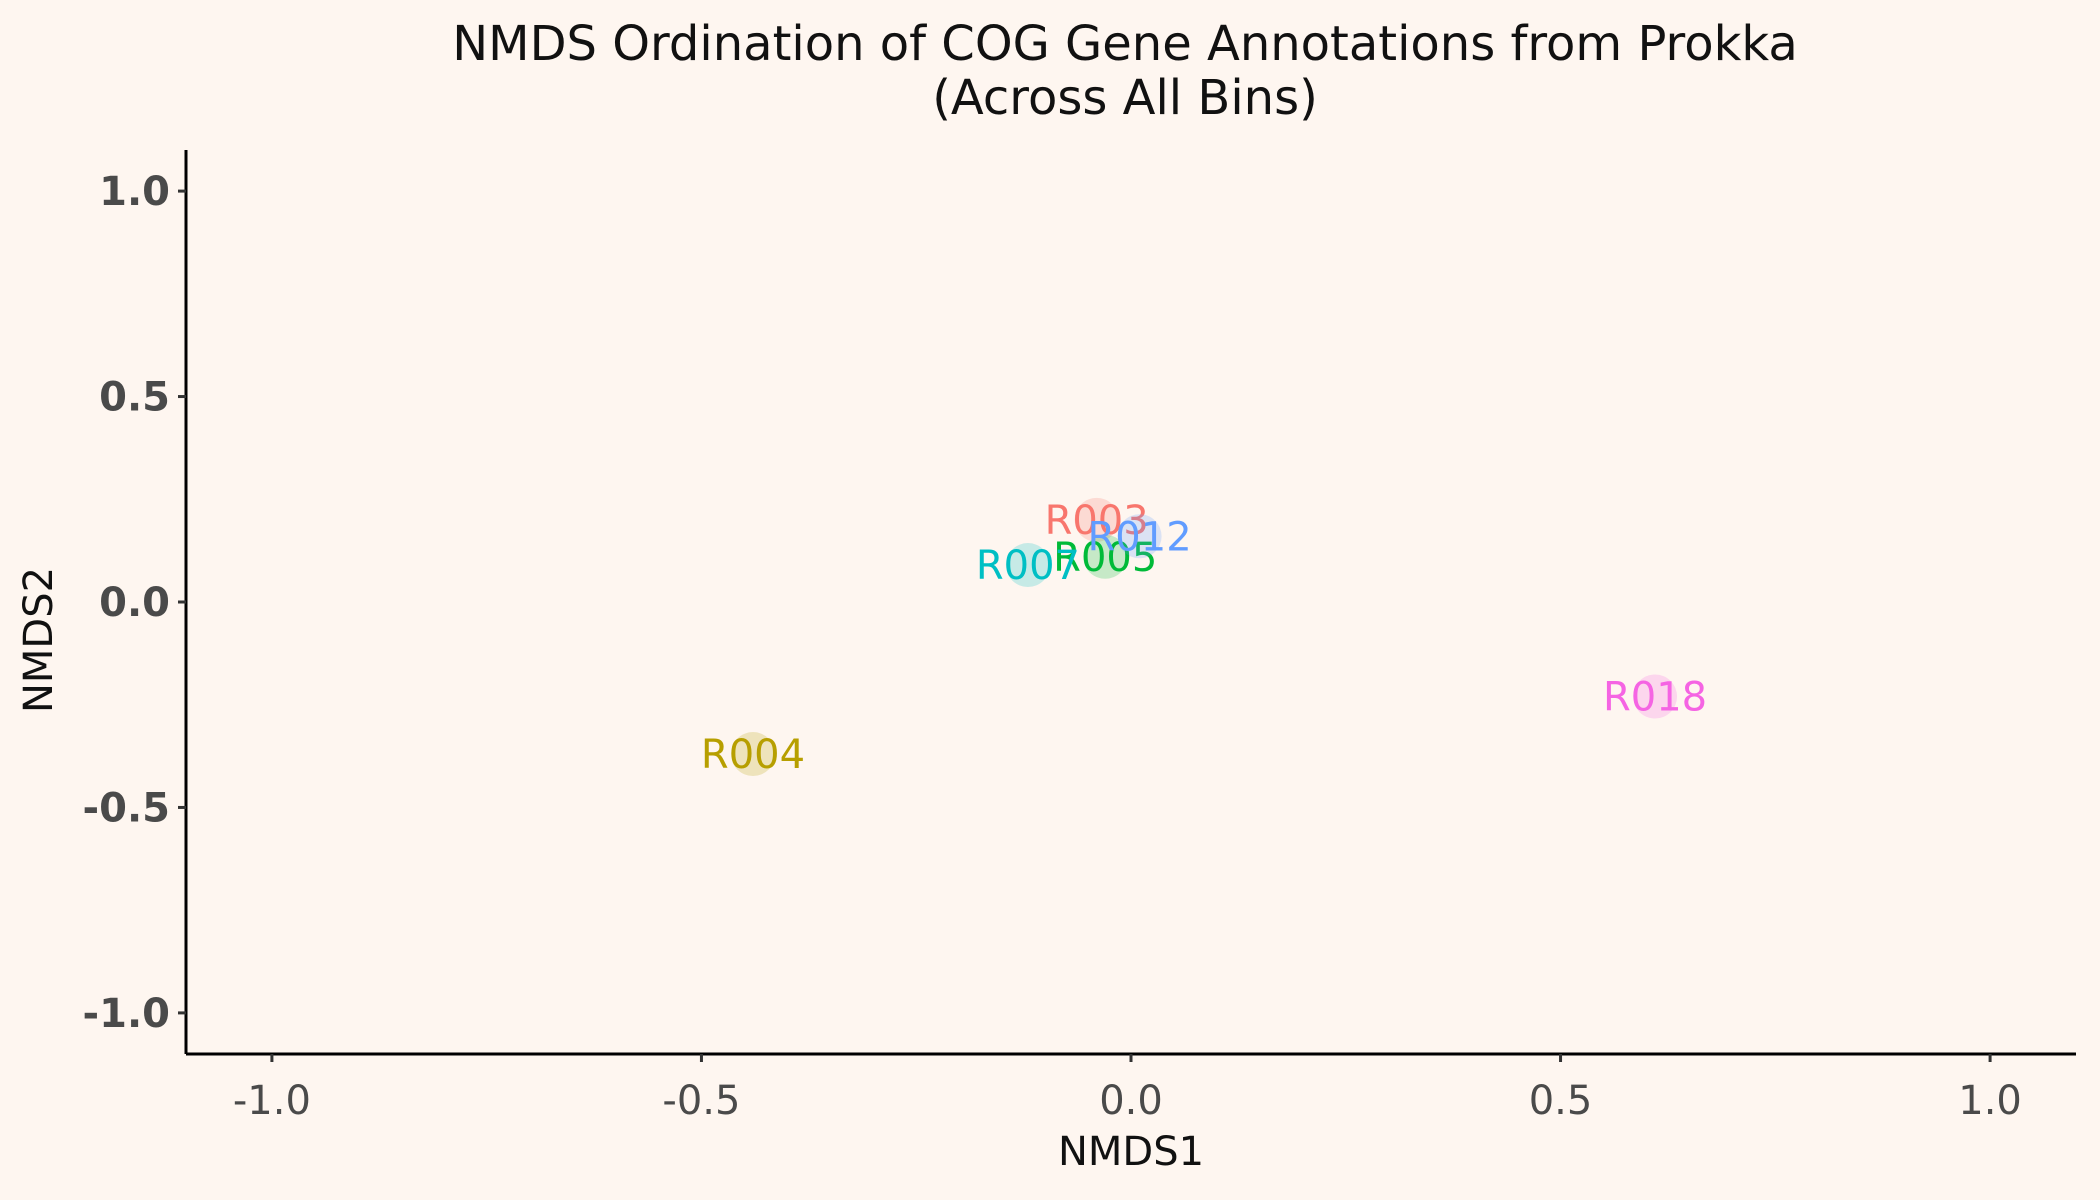 This screenshot has height=1200, width=2100. I want to click on data-point-r005, so click(1105, 556).